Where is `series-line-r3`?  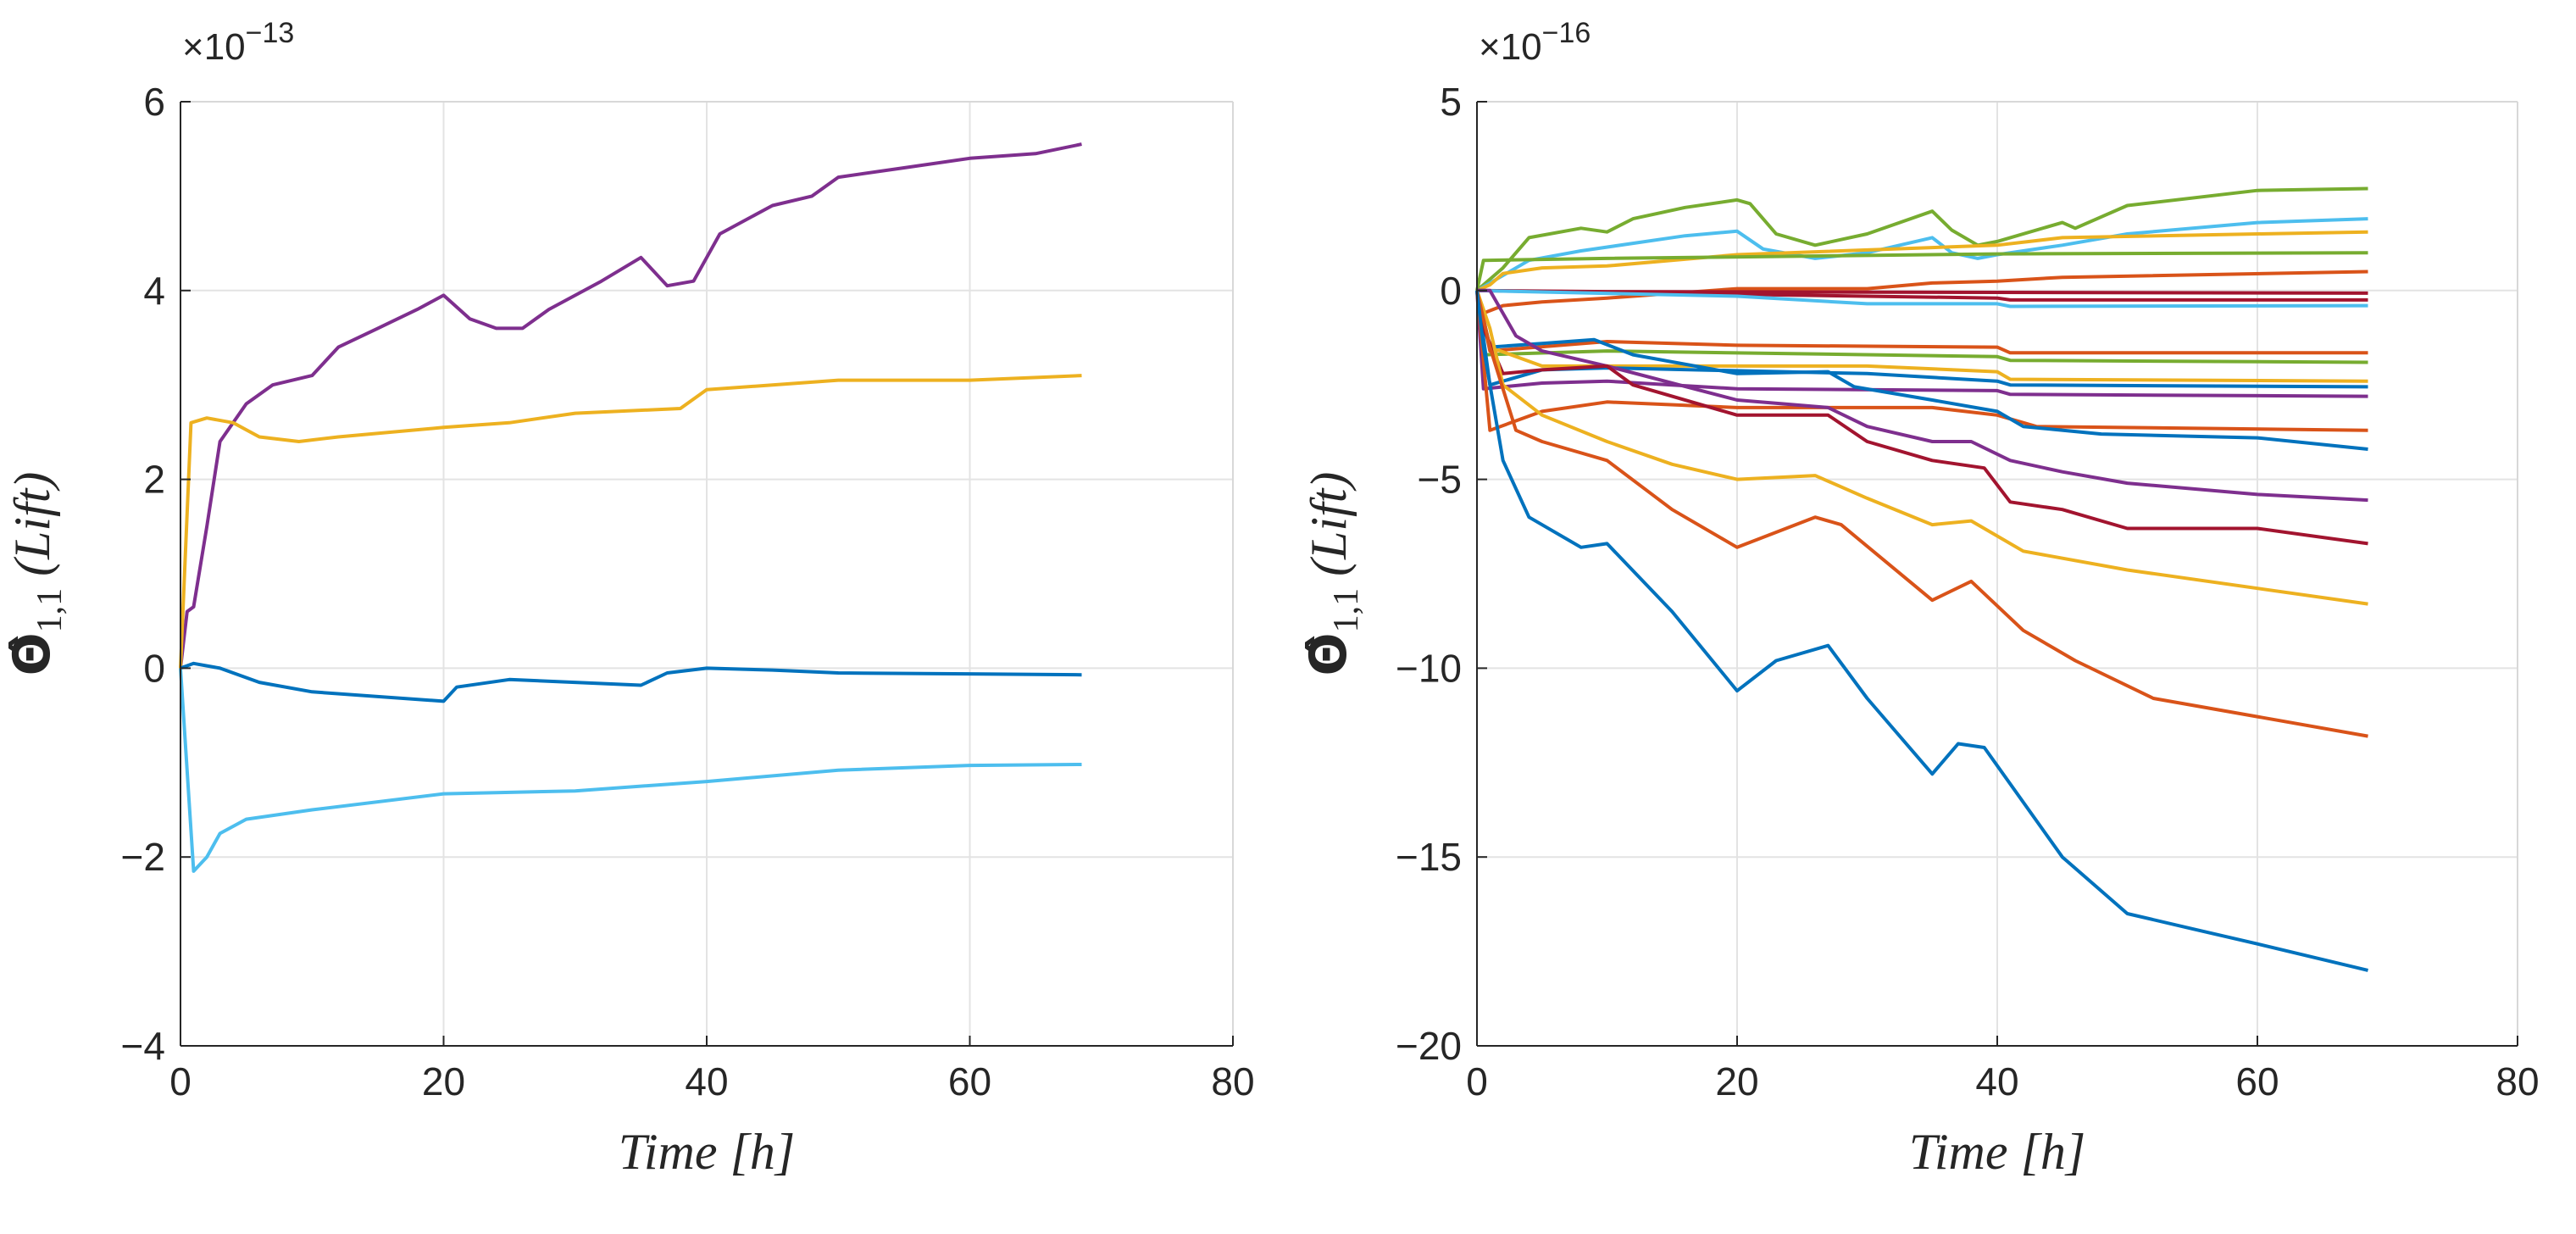
series-line-r3 is located at coordinates (1921, 418).